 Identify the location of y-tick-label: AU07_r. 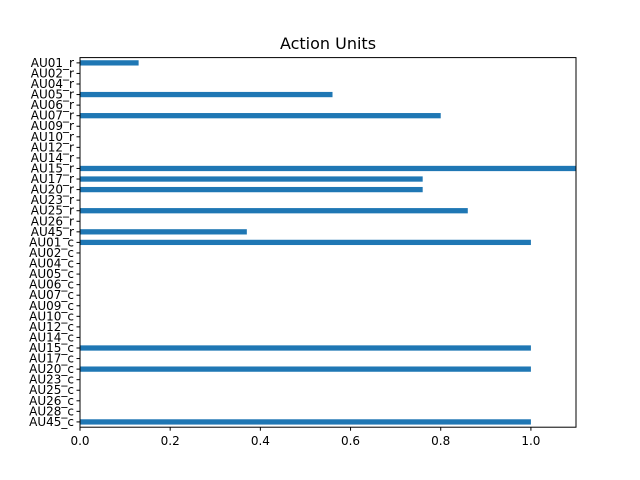
(52, 116).